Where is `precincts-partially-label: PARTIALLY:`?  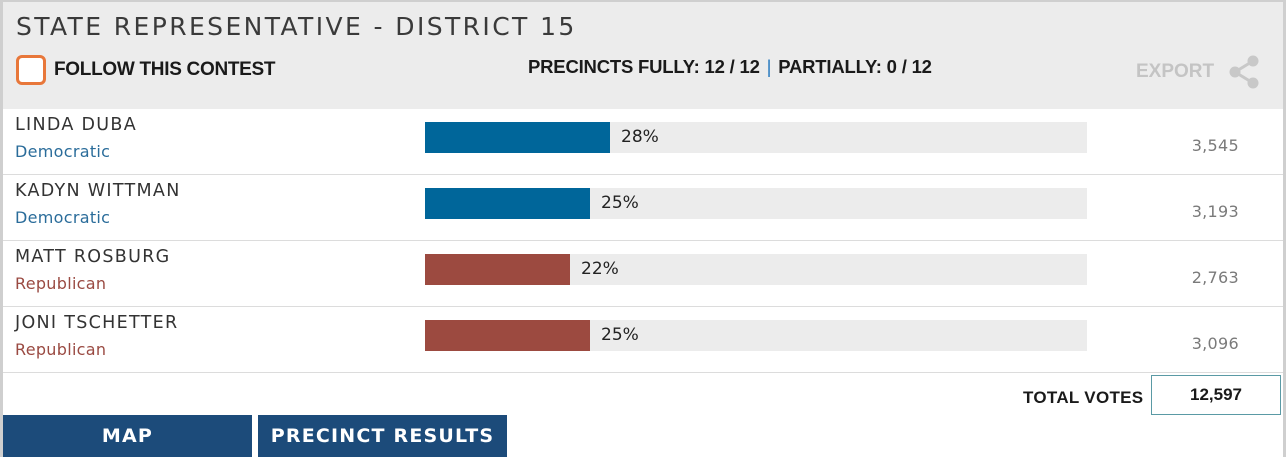 precincts-partially-label: PARTIALLY: is located at coordinates (830, 66).